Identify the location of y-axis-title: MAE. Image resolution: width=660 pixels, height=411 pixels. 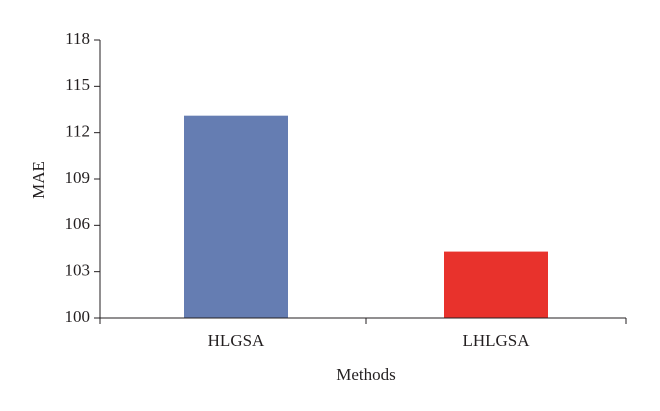
(38, 180).